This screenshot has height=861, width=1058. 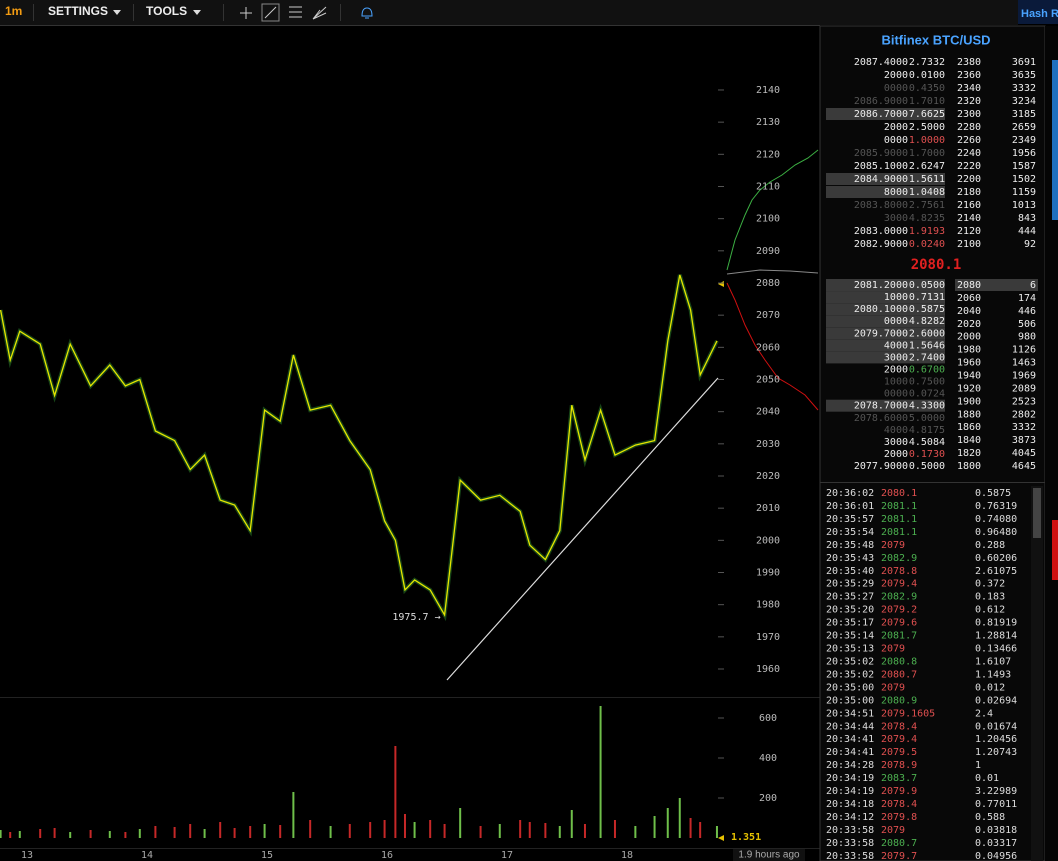 What do you see at coordinates (896, 345) in the screenshot?
I see `book-price: 4000` at bounding box center [896, 345].